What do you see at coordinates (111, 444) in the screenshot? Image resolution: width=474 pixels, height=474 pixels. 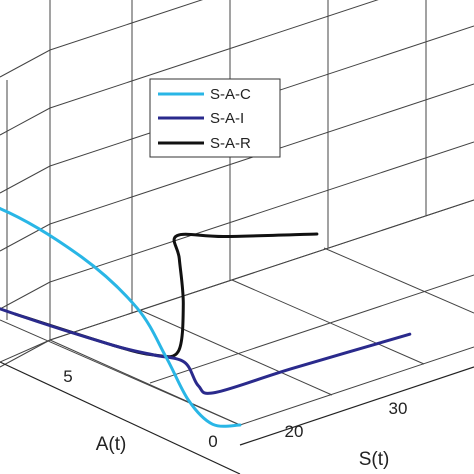 I see `y-axis-label: A(t)` at bounding box center [111, 444].